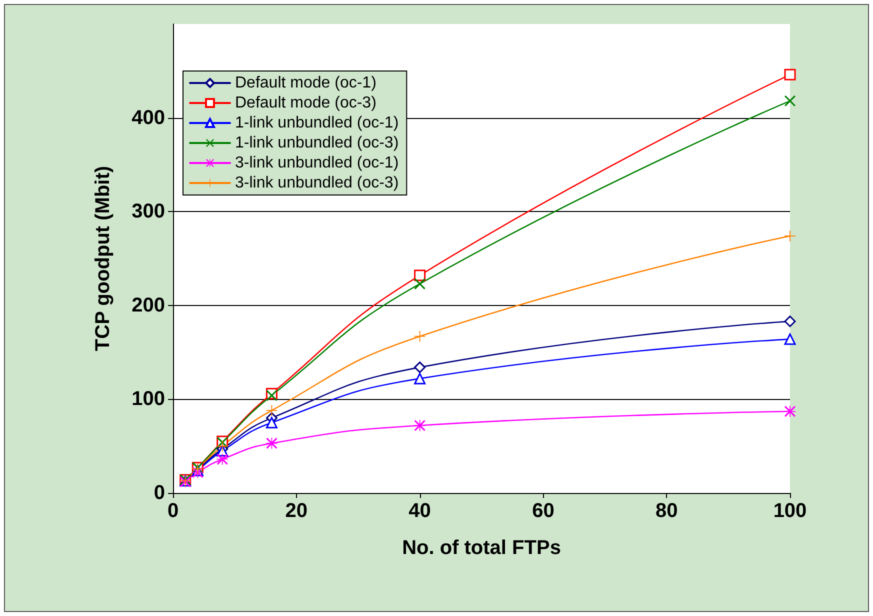  Describe the element at coordinates (666, 511) in the screenshot. I see `x-tick-label: 80` at that location.